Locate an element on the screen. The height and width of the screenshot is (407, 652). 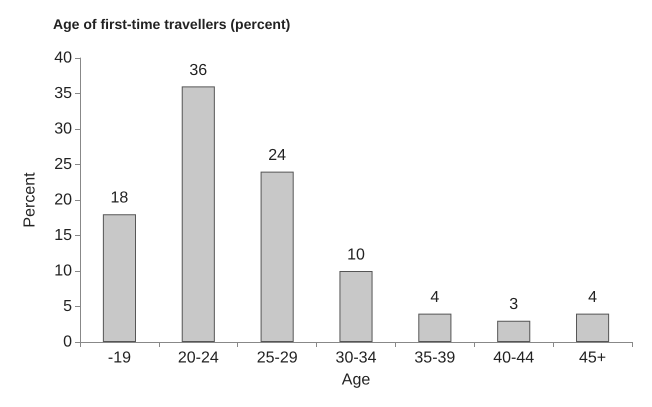
y-tick-label: 10 is located at coordinates (63, 271).